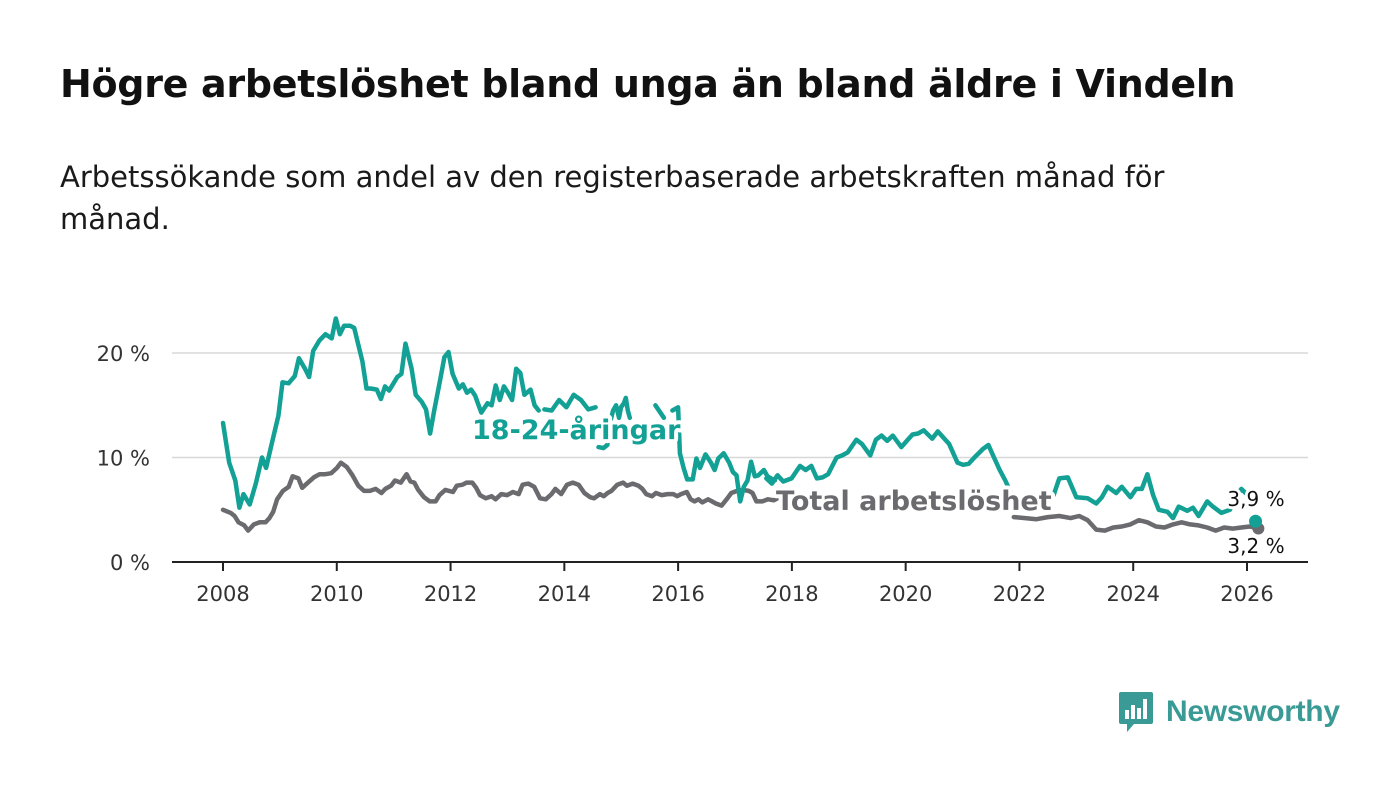  I want to click on x-tick-label: 2024, so click(1132, 594).